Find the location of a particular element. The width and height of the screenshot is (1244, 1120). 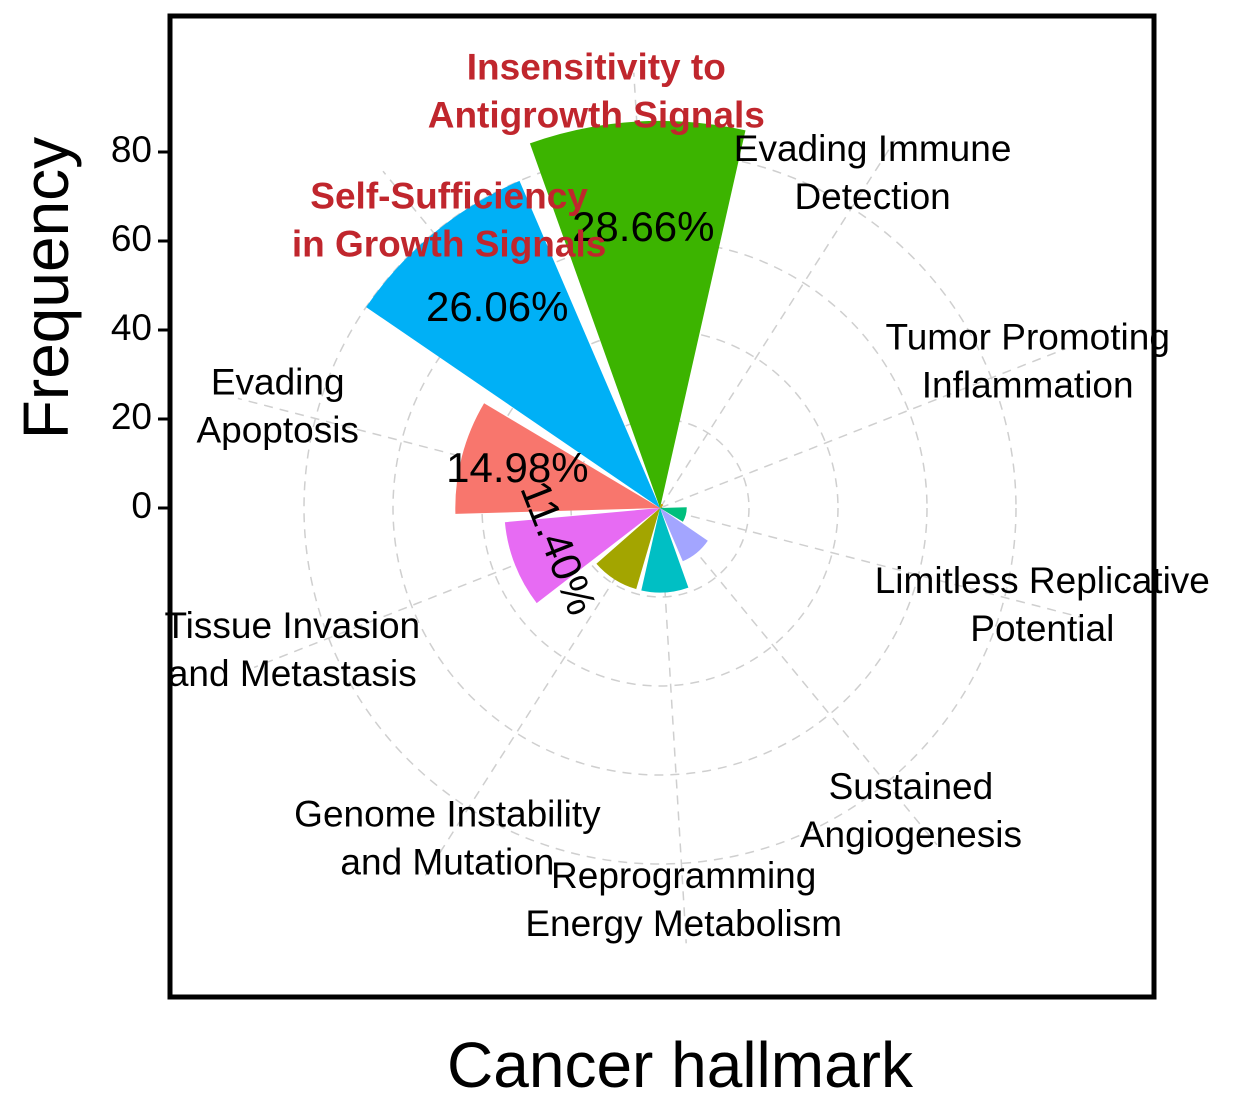

category-label-line: Evading Immune is located at coordinates (873, 148).